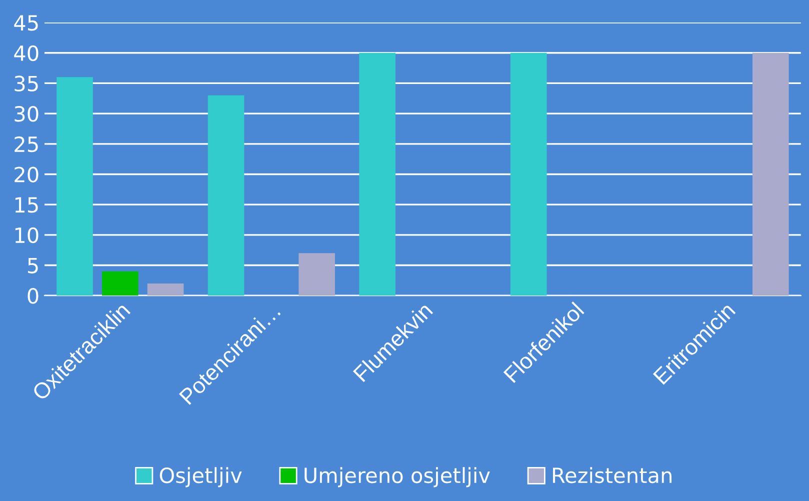 The image size is (809, 501). Describe the element at coordinates (26, 53) in the screenshot. I see `y-tick-label: 40` at that location.